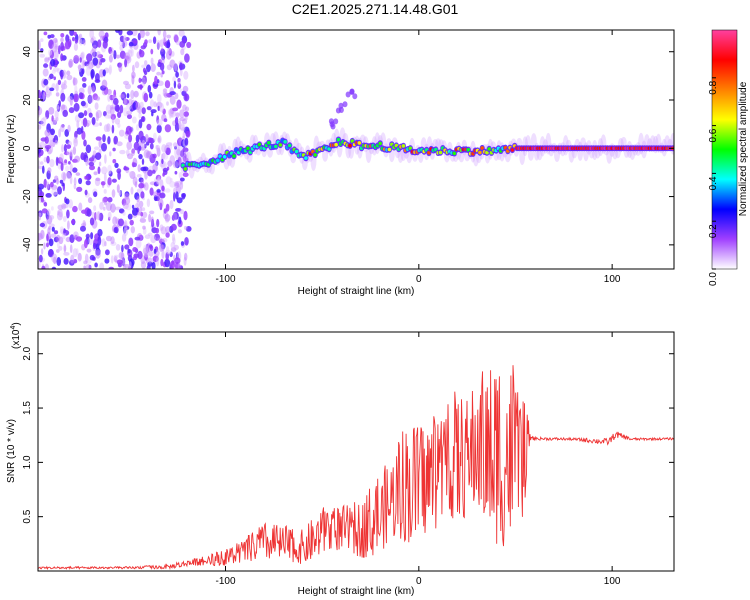 This screenshot has height=600, width=750. I want to click on snr-y-label: SNR (10 * v/v), so click(11, 451).